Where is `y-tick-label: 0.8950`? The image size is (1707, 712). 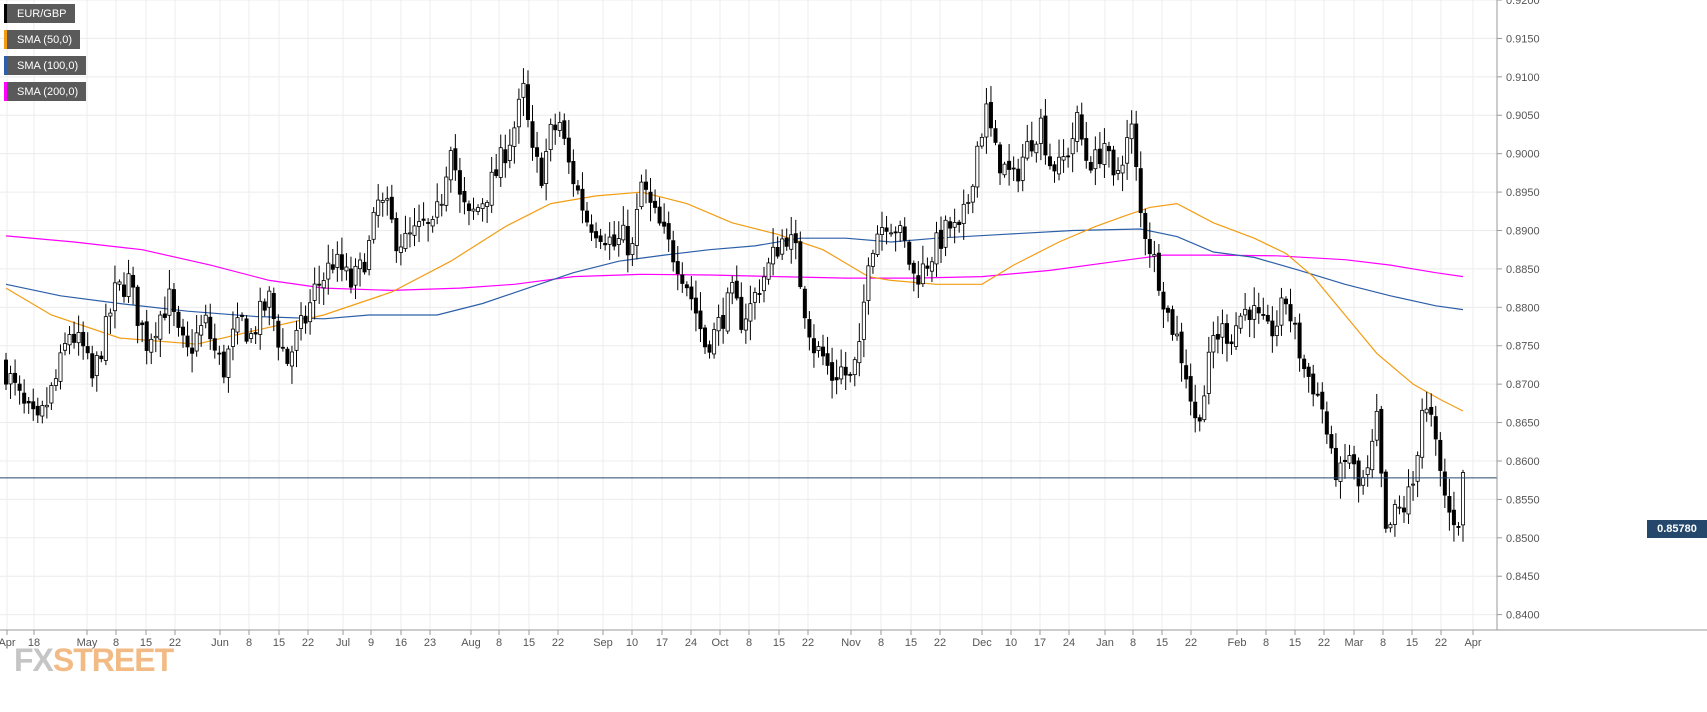 y-tick-label: 0.8950 is located at coordinates (1523, 193).